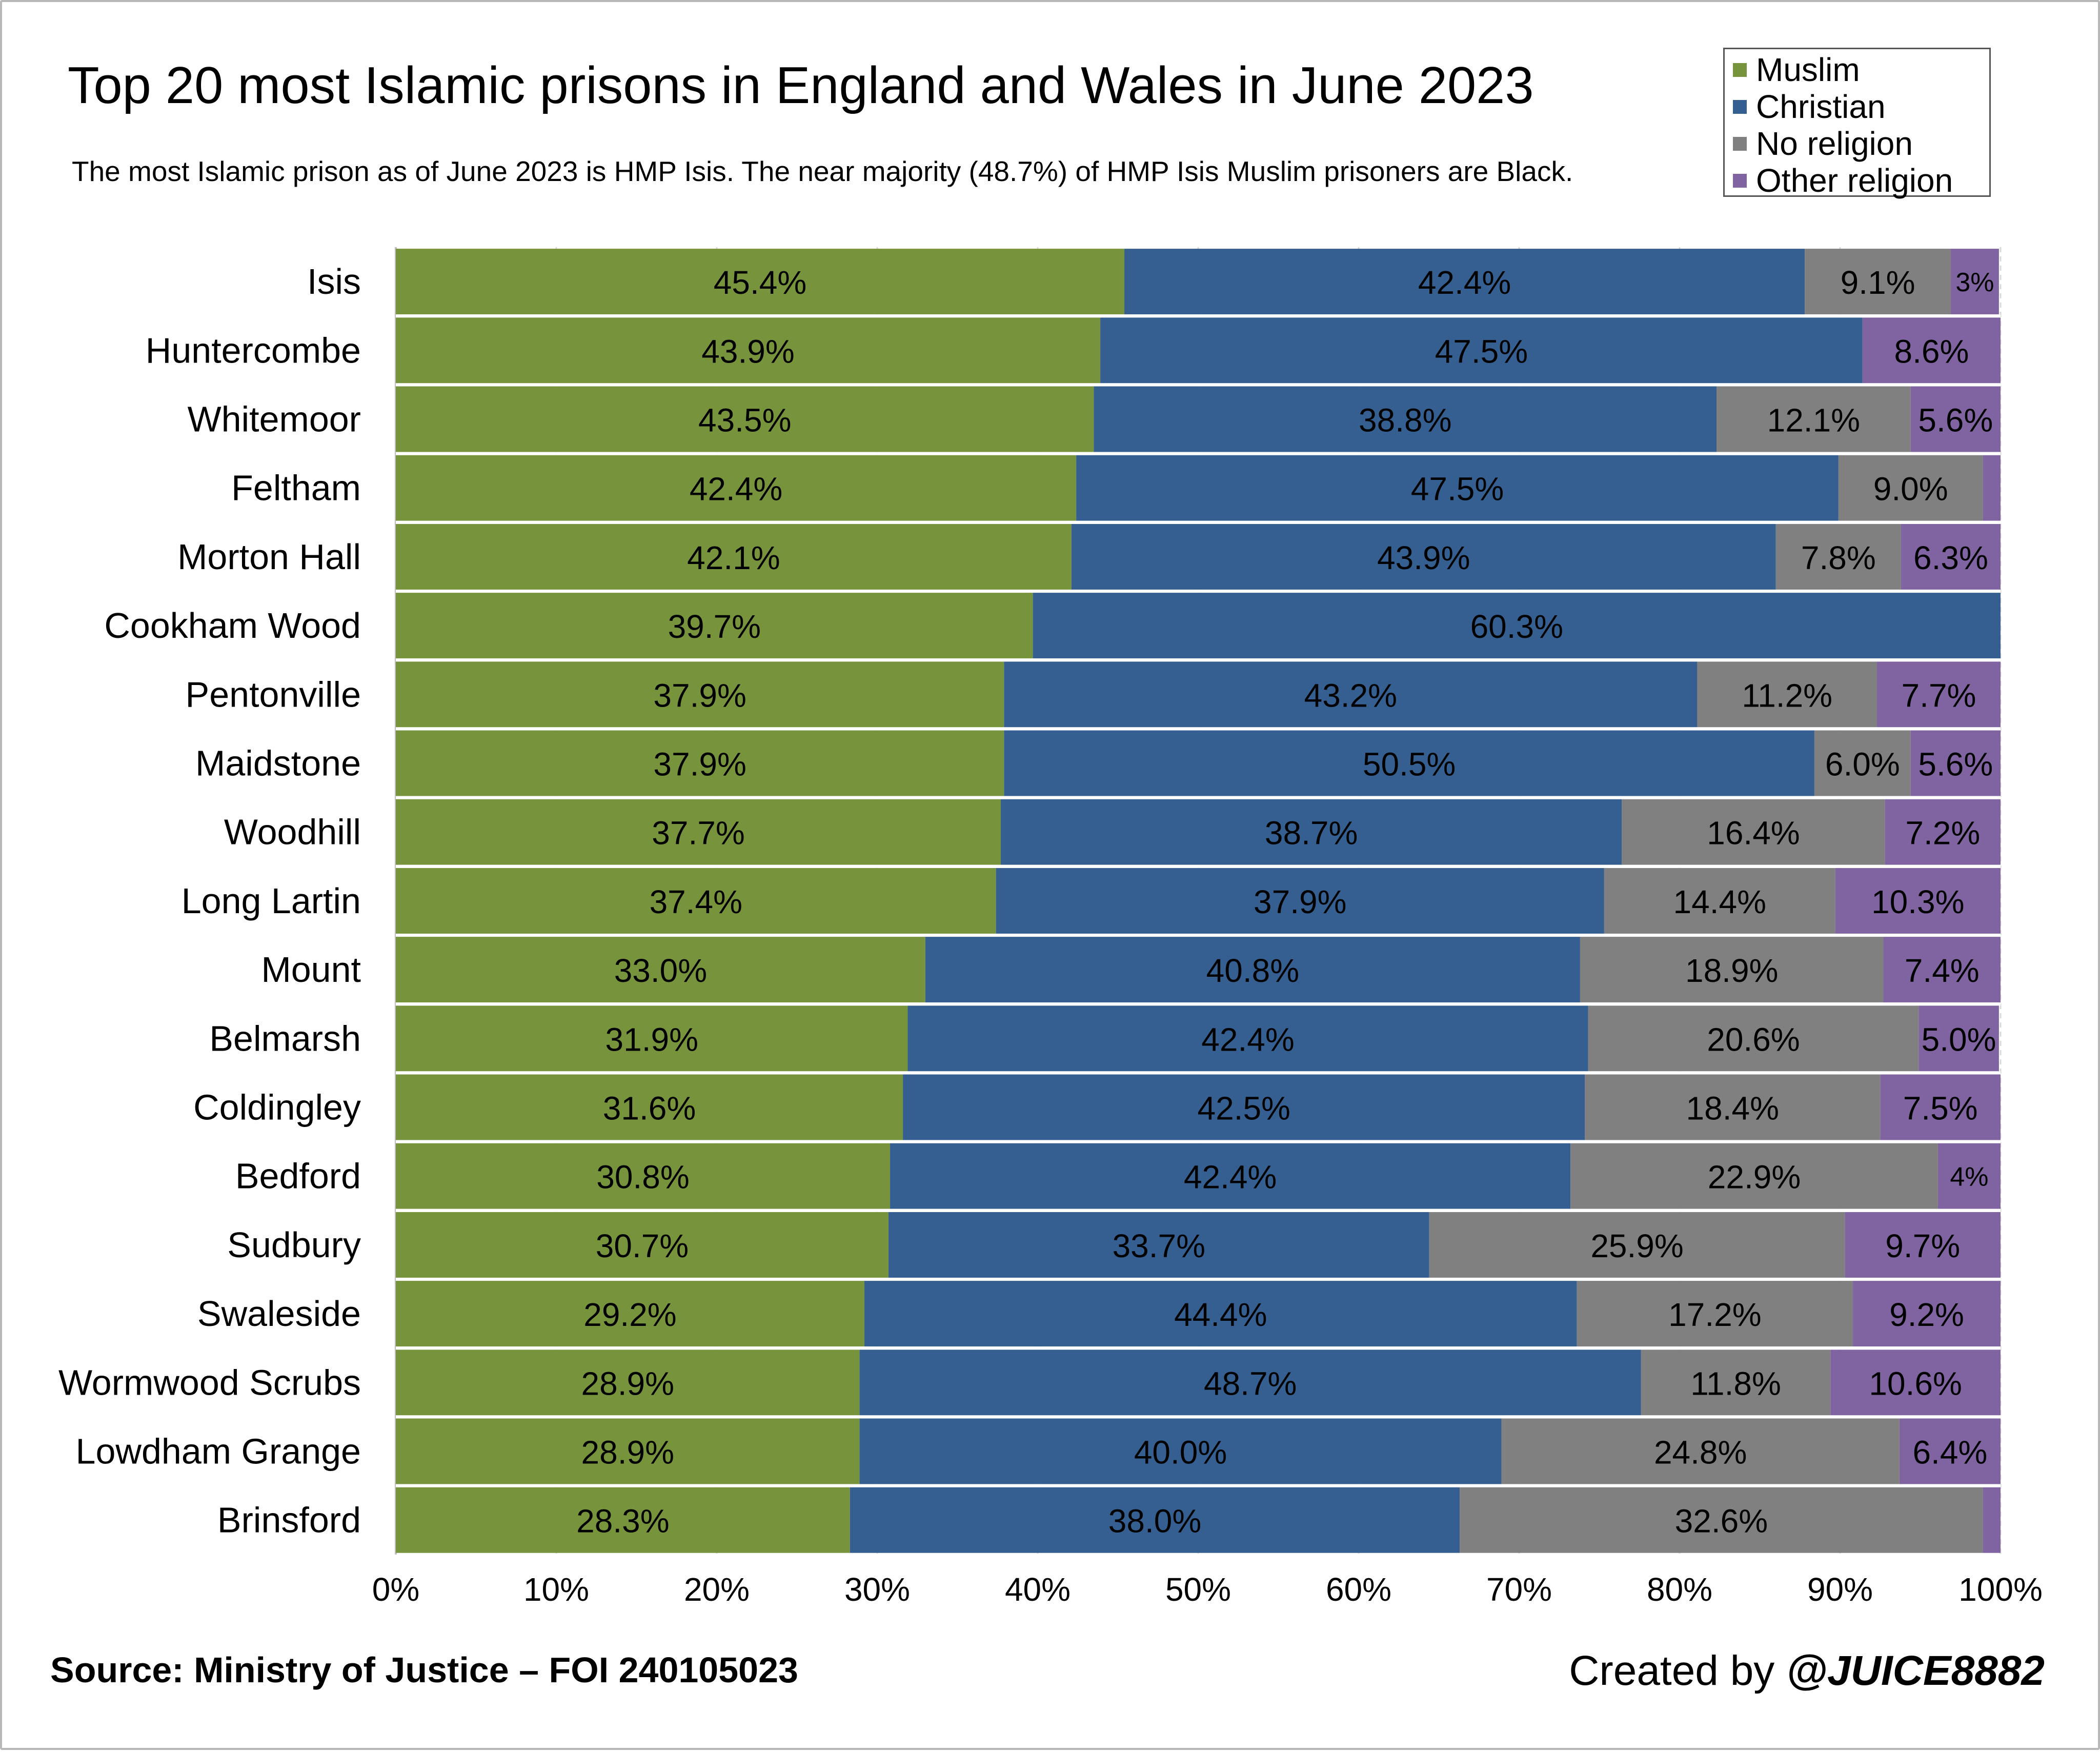  Describe the element at coordinates (274, 419) in the screenshot. I see `category-label: Whitemoor` at that location.